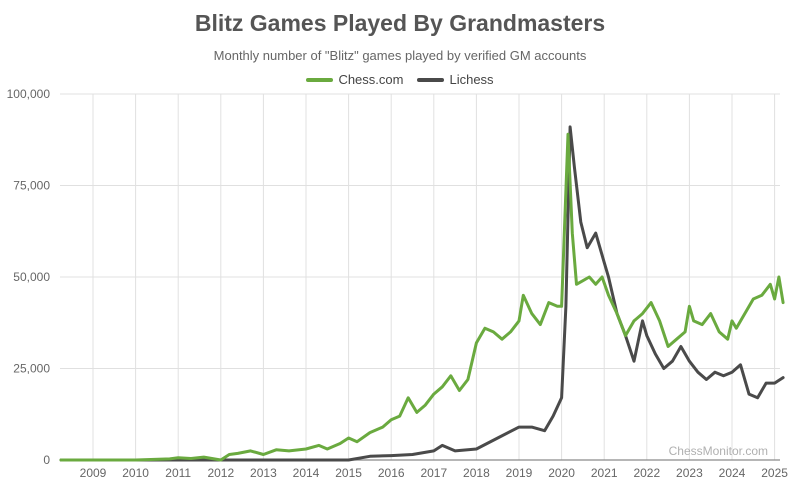  What do you see at coordinates (46, 460) in the screenshot?
I see `y-tick-label: 0` at bounding box center [46, 460].